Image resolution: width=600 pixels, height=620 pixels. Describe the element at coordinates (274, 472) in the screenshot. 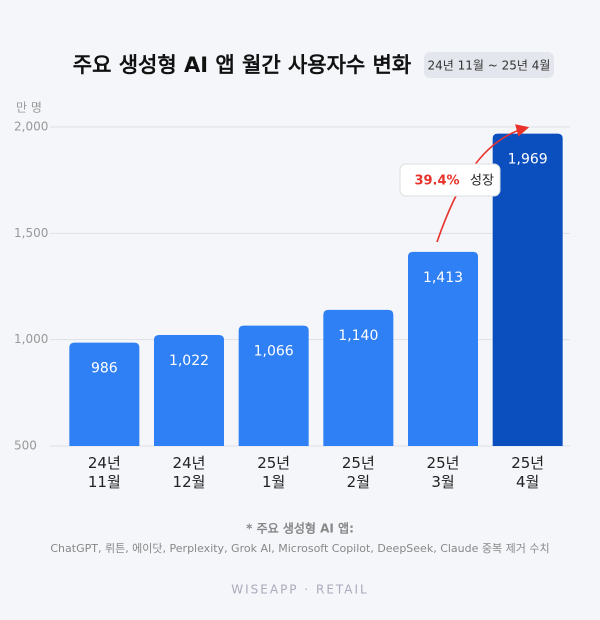

I see `x-tick-label: 25년 1월` at that location.